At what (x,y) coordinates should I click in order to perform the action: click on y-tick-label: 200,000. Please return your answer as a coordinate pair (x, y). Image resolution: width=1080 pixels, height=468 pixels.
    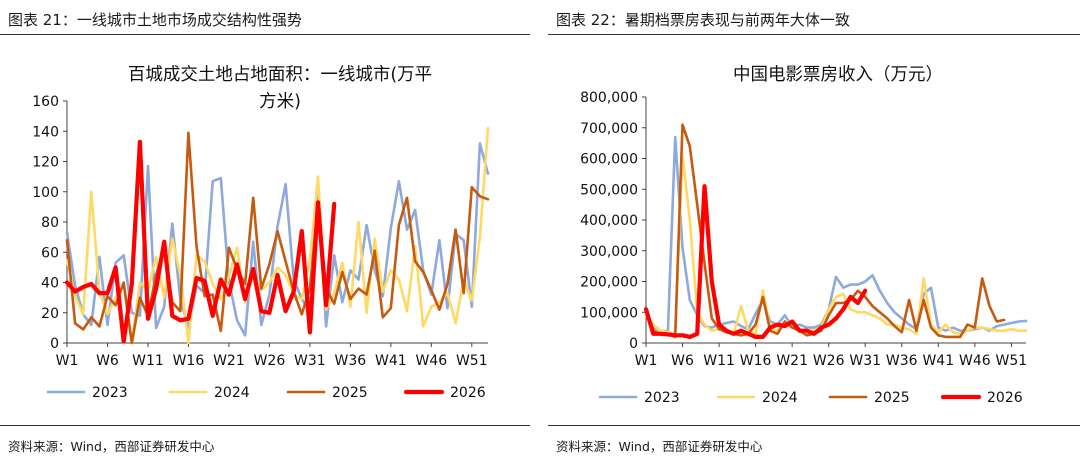
    Looking at the image, I should click on (609, 283).